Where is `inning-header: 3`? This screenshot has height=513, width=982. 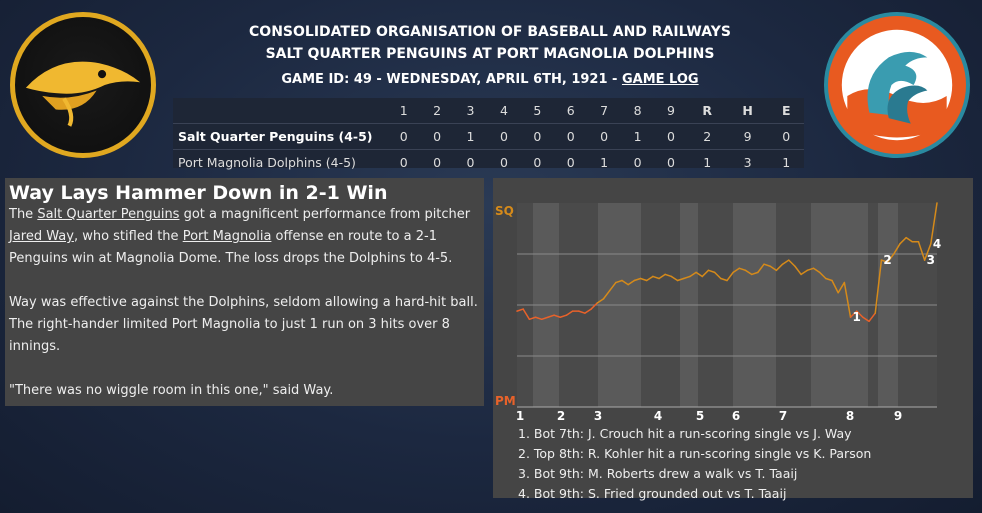
inning-header: 3 is located at coordinates (470, 110).